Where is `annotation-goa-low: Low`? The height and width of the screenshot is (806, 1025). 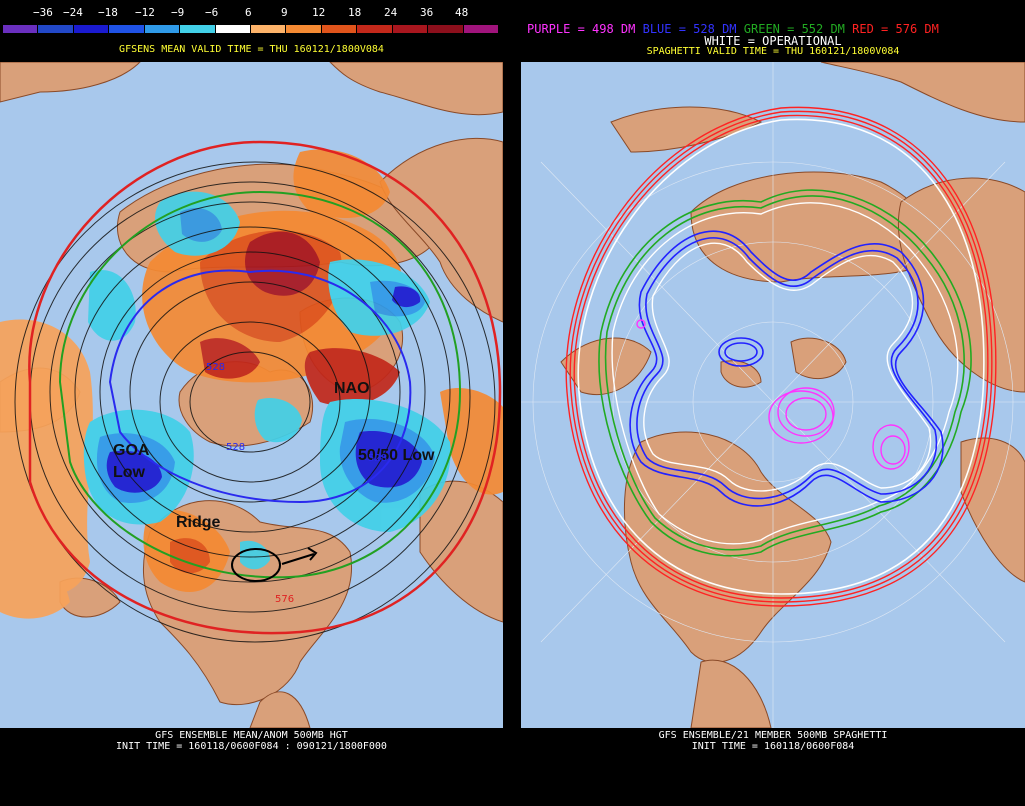 annotation-goa-low: Low is located at coordinates (129, 472).